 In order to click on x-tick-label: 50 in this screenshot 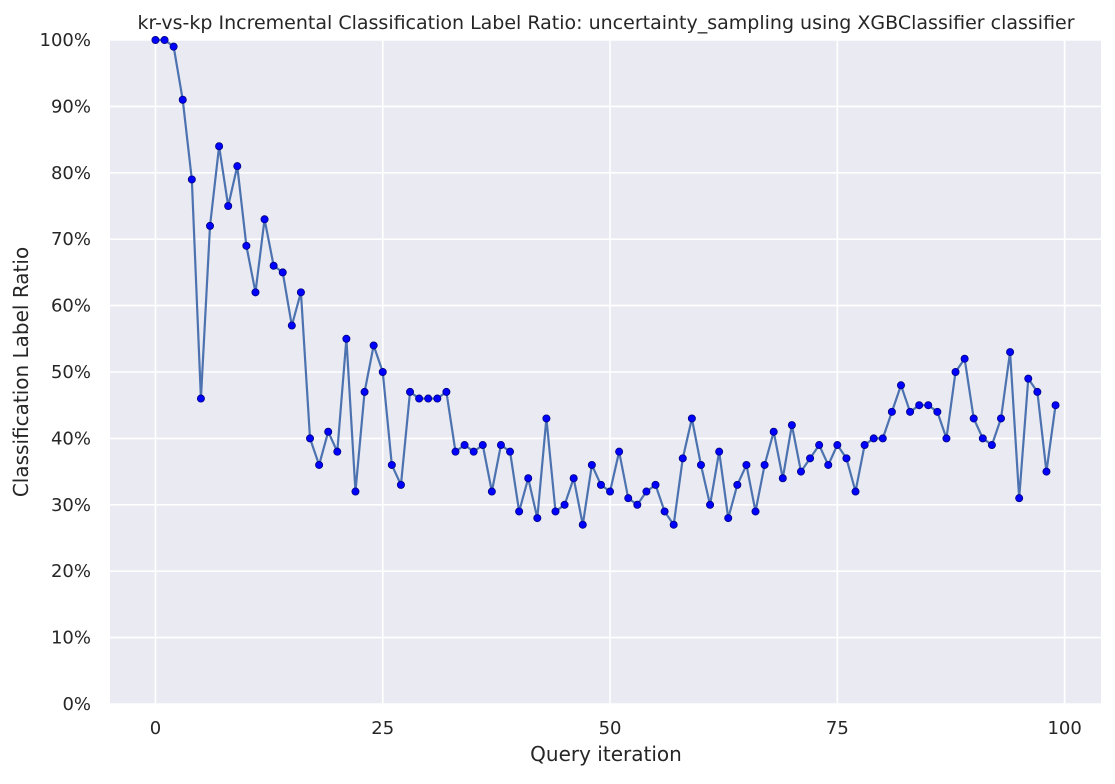, I will do `click(610, 728)`.